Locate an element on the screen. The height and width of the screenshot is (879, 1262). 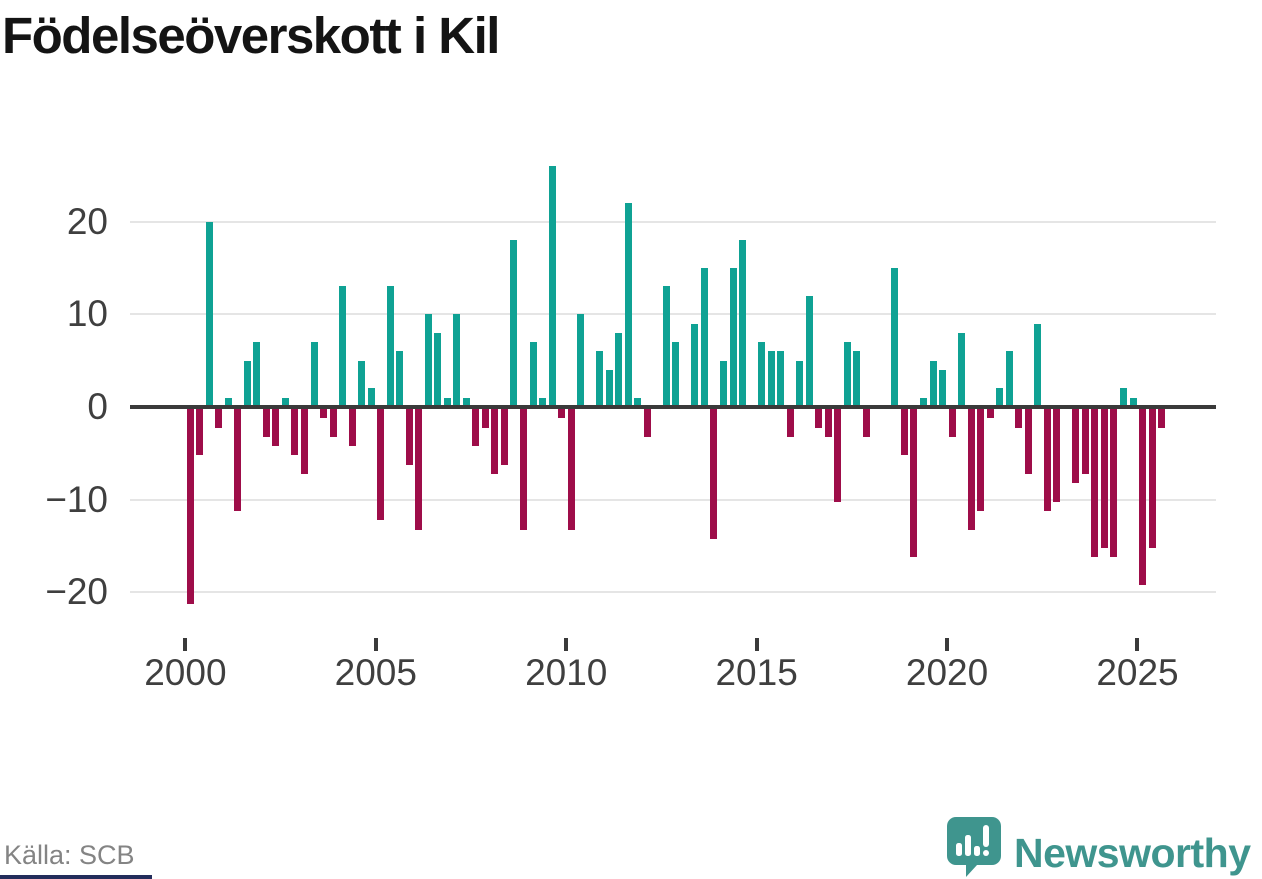
bar-2003-q1 is located at coordinates (304, 440).